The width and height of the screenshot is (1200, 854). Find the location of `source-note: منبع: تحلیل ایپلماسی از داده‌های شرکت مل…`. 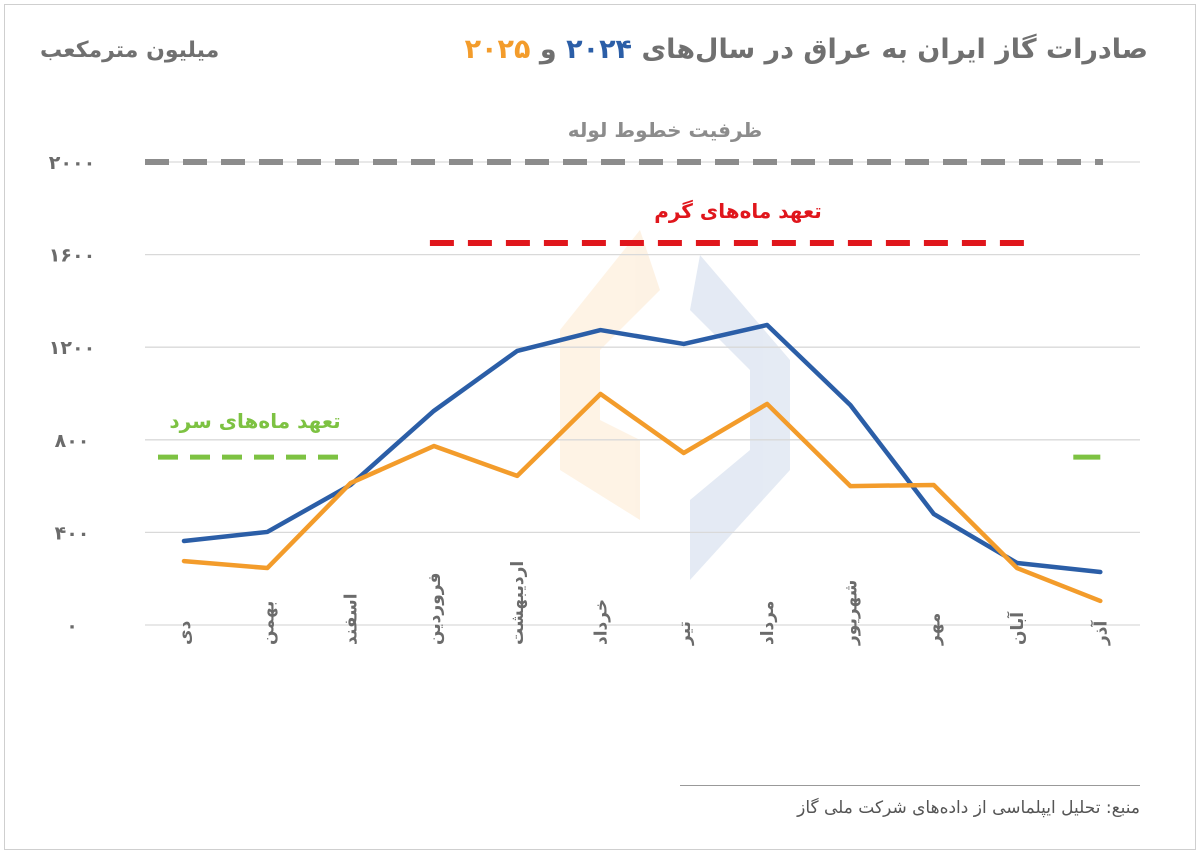

source-note: منبع: تحلیل ایپلماسی از داده‌های شرکت مل… is located at coordinates (968, 808).